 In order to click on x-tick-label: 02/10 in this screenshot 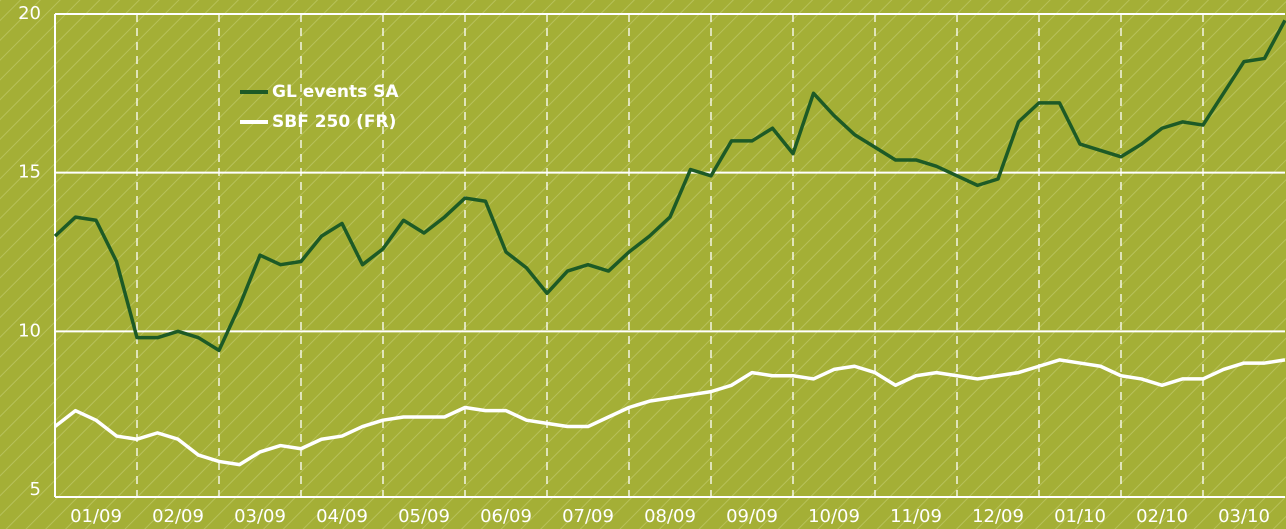, I will do `click(1162, 516)`.